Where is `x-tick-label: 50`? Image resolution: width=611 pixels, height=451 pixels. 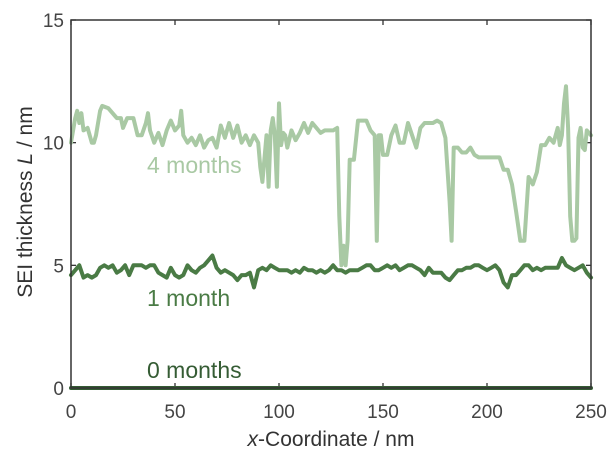 x-tick-label: 50 is located at coordinates (174, 412).